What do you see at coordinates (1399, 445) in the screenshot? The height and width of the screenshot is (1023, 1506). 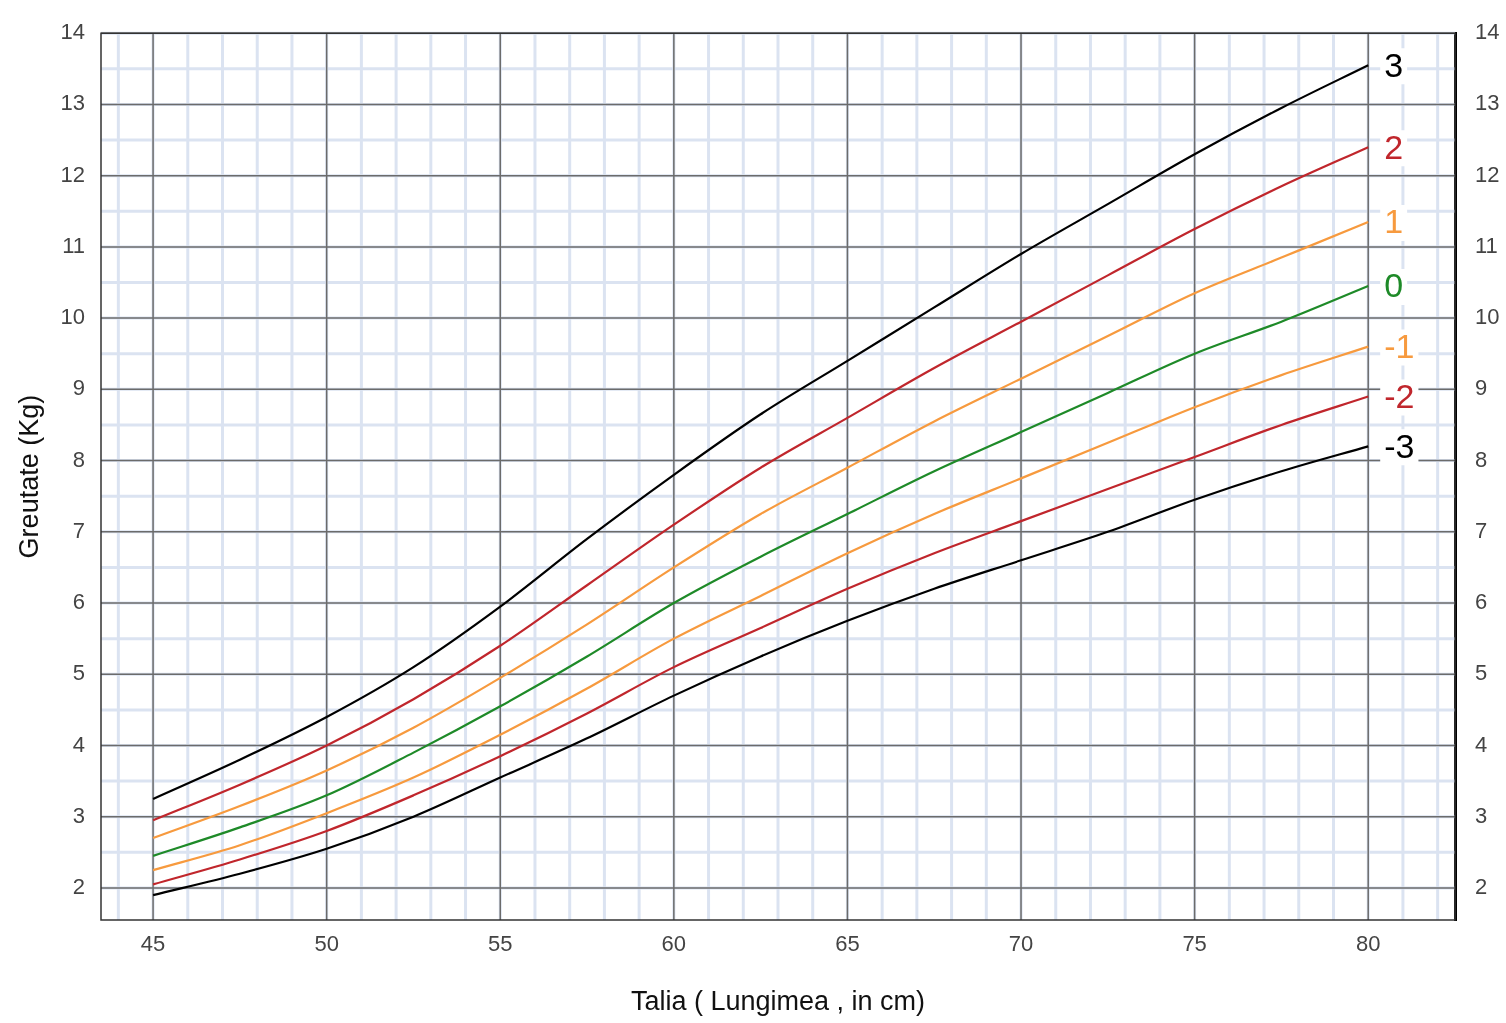 I see `series-label: -3` at bounding box center [1399, 445].